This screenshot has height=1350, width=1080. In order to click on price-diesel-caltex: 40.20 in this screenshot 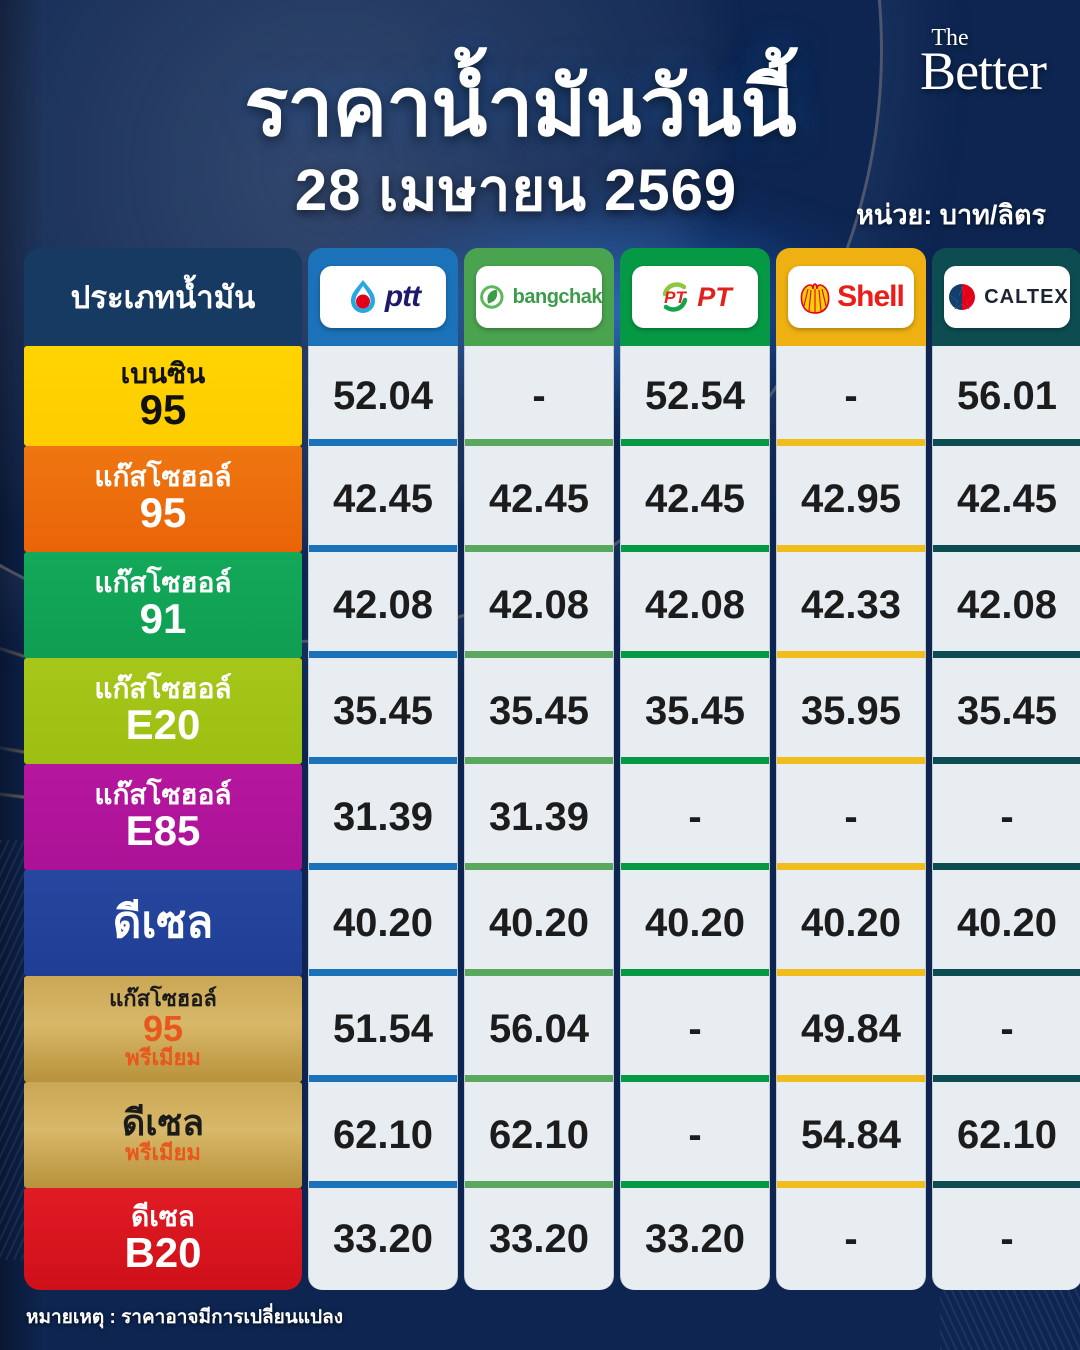, I will do `click(1006, 923)`.